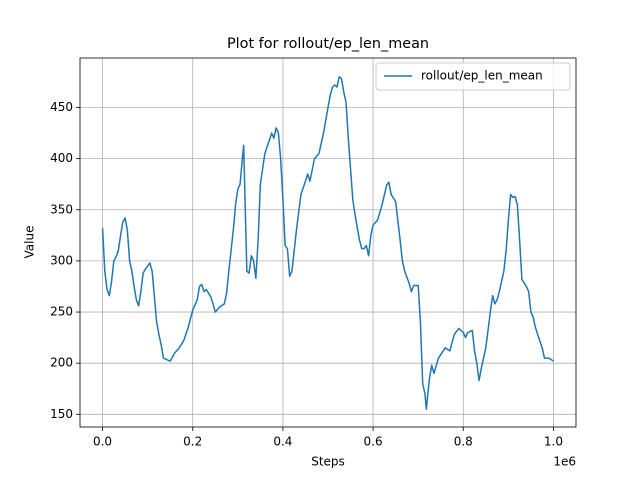 This screenshot has height=480, width=640. Describe the element at coordinates (61, 260) in the screenshot. I see `y-tick-label: 300` at that location.